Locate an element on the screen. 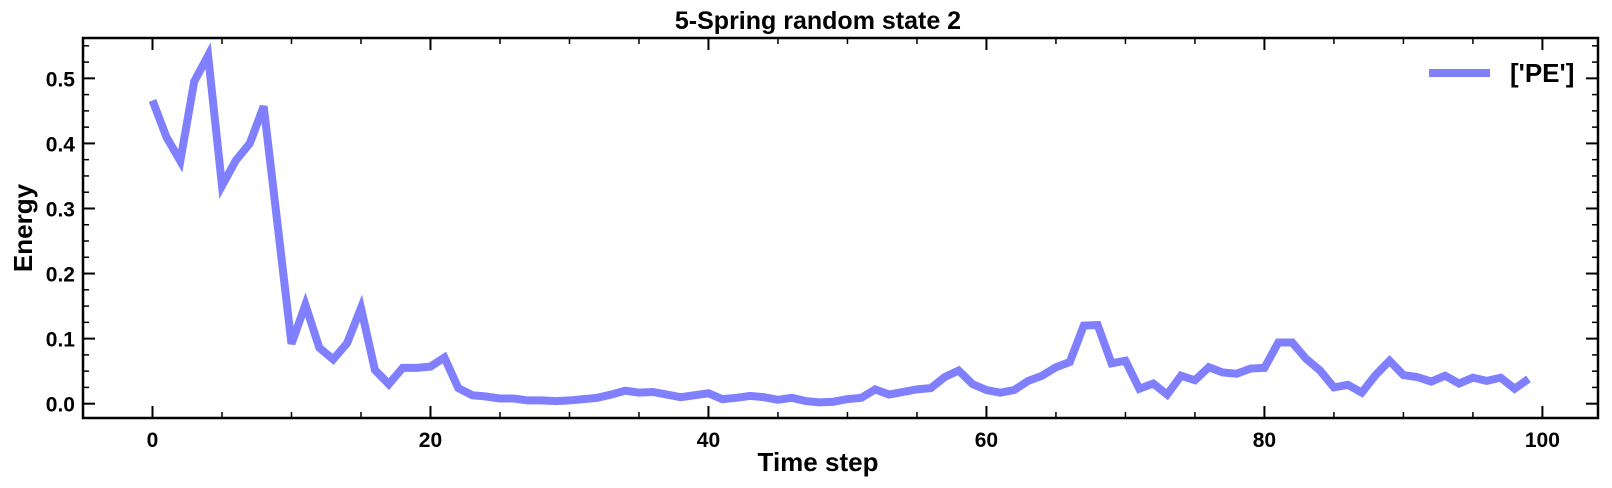  x-tick-label: 80 is located at coordinates (1264, 440).